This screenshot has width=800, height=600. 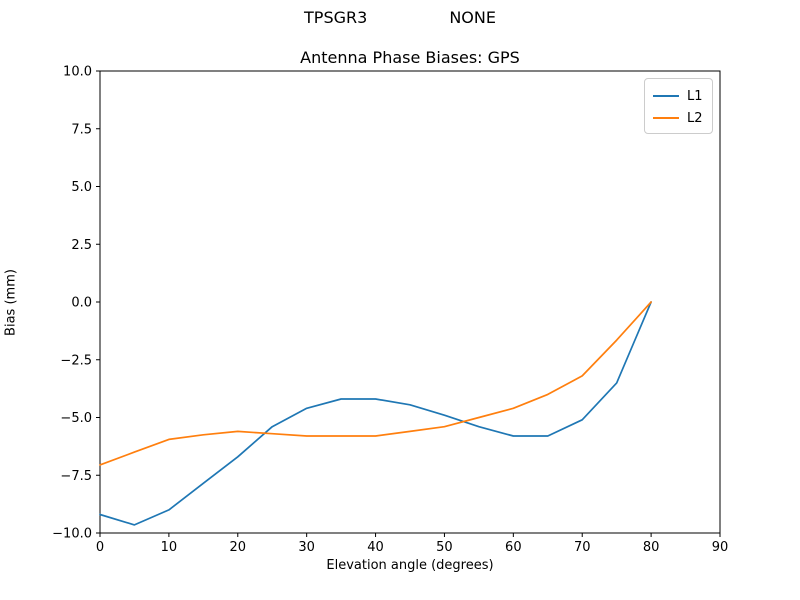 I want to click on y-tick-label: −2.5, so click(x=76, y=360).